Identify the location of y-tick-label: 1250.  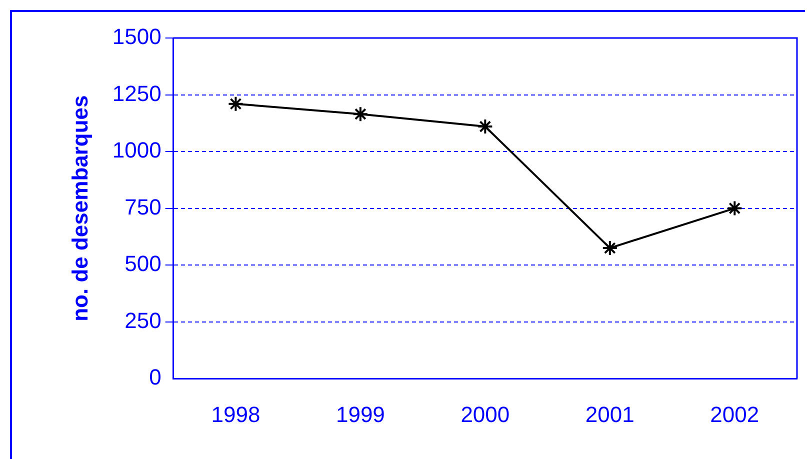
(137, 93).